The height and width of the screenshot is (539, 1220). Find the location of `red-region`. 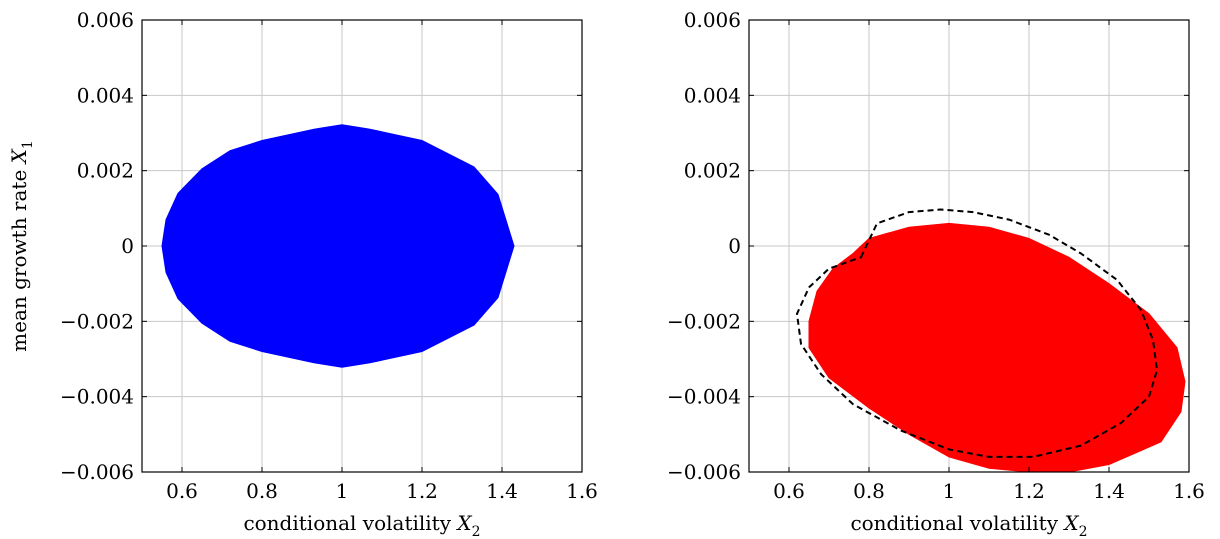

red-region is located at coordinates (997, 347).